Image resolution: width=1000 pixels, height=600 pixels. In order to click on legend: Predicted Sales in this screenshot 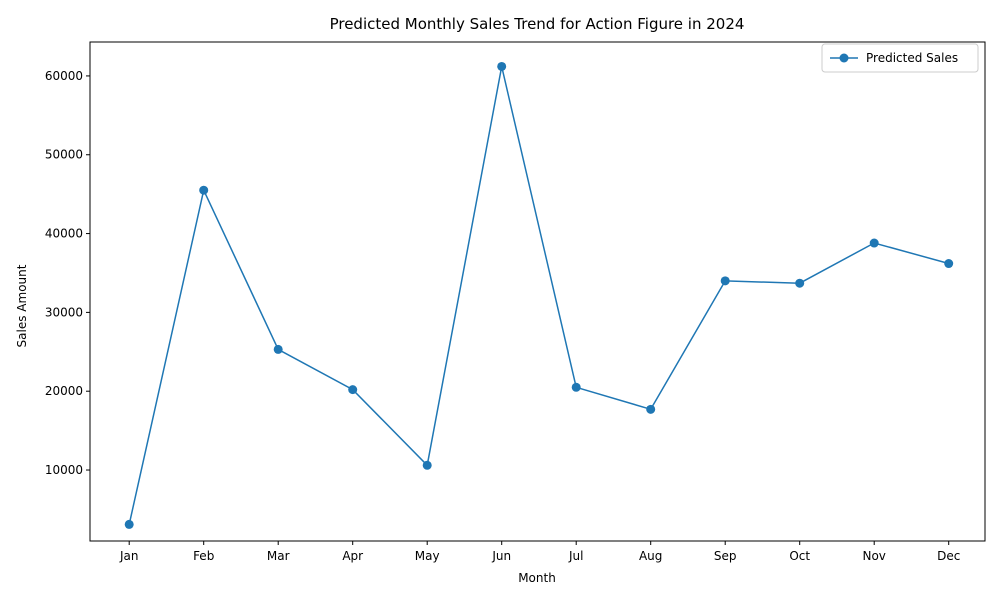, I will do `click(900, 58)`.